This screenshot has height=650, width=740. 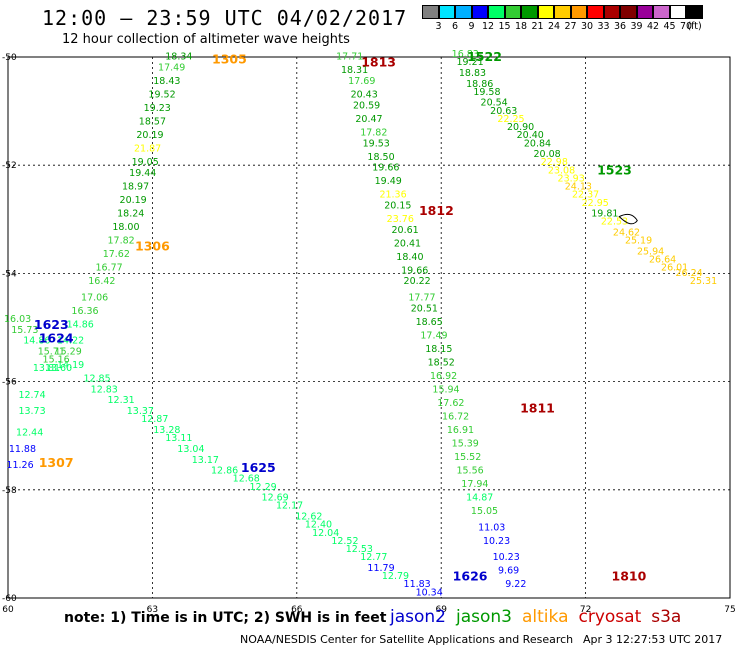 What do you see at coordinates (474, 484) in the screenshot?
I see `swh-value: 17.94` at bounding box center [474, 484].